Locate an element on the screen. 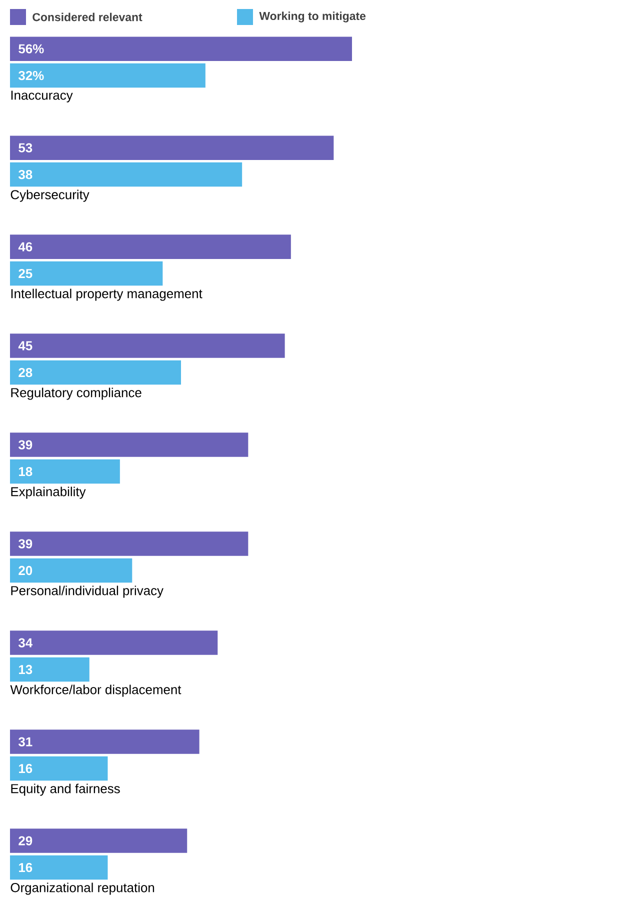  y-tick-label: Inaccuracy is located at coordinates (42, 96).